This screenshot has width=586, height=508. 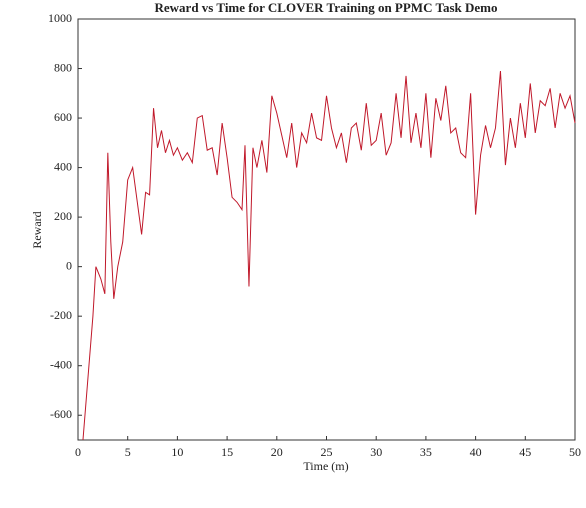 What do you see at coordinates (63, 166) in the screenshot?
I see `y-tick-label: 400` at bounding box center [63, 166].